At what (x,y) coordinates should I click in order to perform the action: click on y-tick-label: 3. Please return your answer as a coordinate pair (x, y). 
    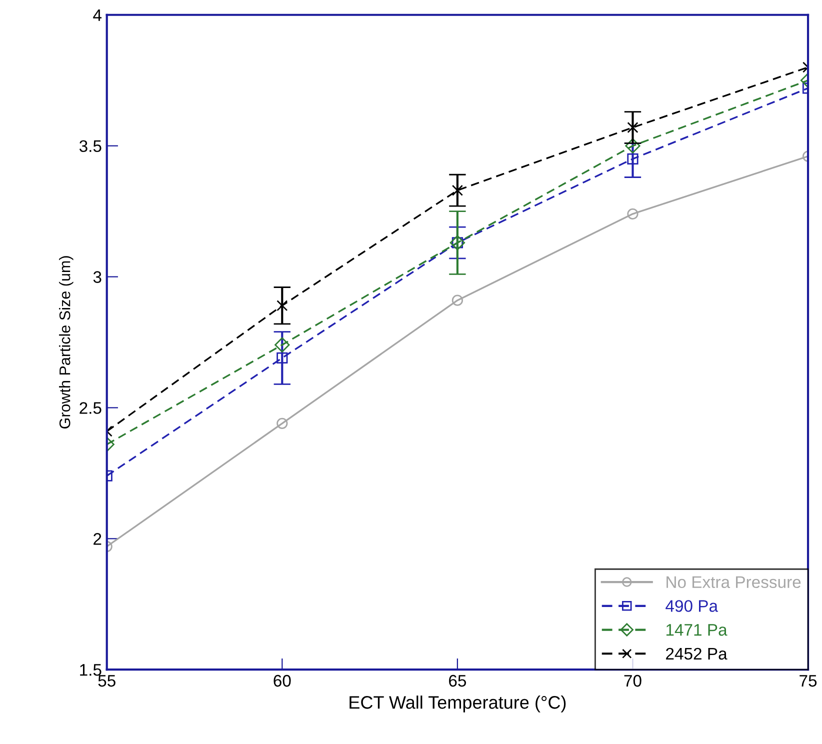
    Looking at the image, I should click on (97, 277).